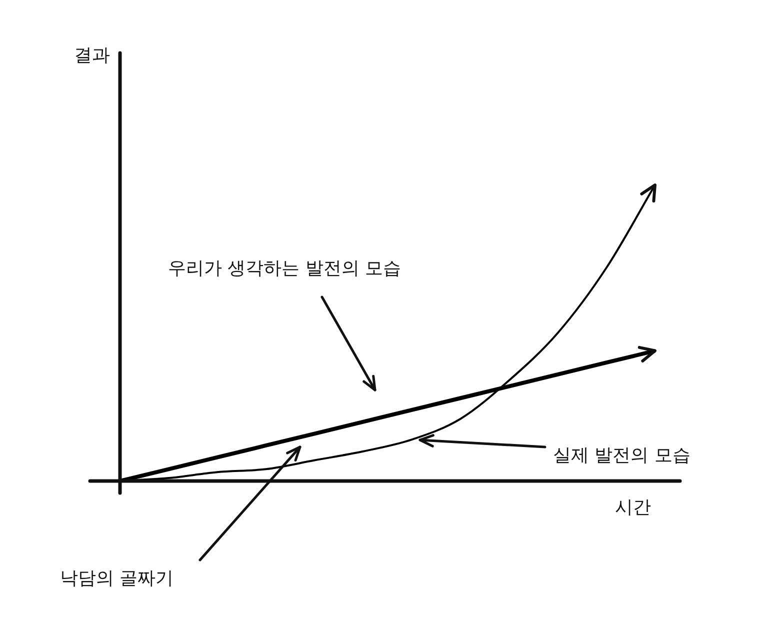 The image size is (760, 631). What do you see at coordinates (621, 455) in the screenshot?
I see `annotation: 실제 발전의 모습` at bounding box center [621, 455].